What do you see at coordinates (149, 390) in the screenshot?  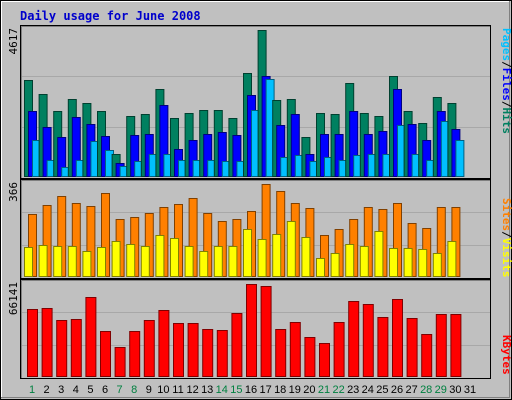 I see `x-tick-label: 9` at bounding box center [149, 390].